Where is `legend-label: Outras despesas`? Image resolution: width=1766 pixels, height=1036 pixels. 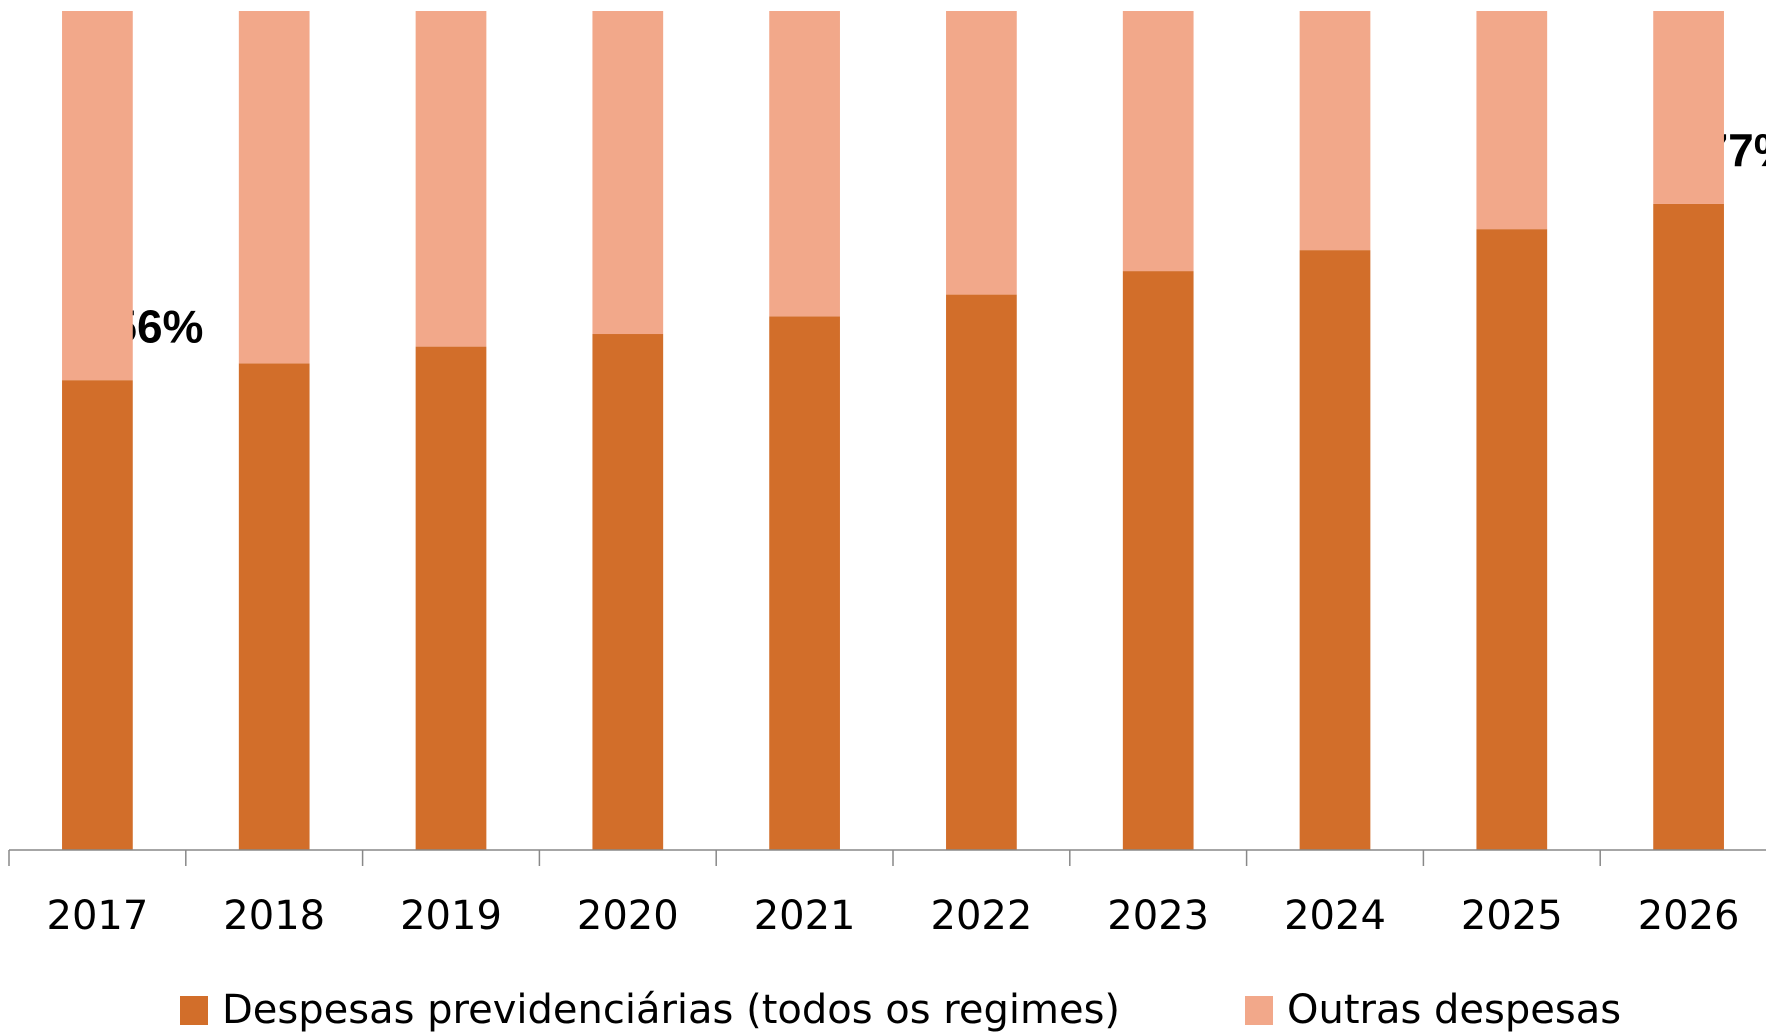
legend-label: Outras despesas is located at coordinates (1454, 1010).